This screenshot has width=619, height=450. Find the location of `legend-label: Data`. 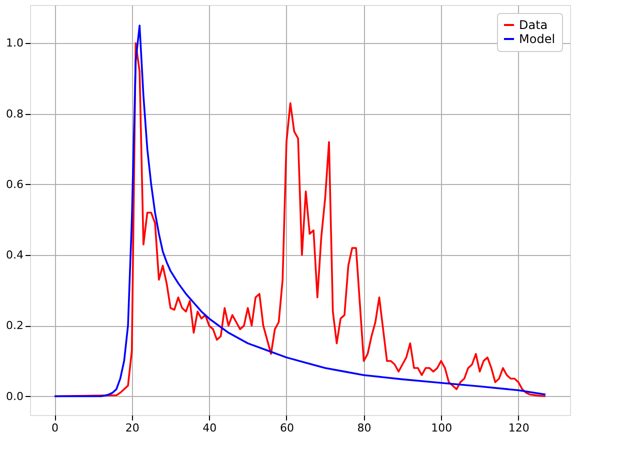

legend-label: Data is located at coordinates (533, 25).